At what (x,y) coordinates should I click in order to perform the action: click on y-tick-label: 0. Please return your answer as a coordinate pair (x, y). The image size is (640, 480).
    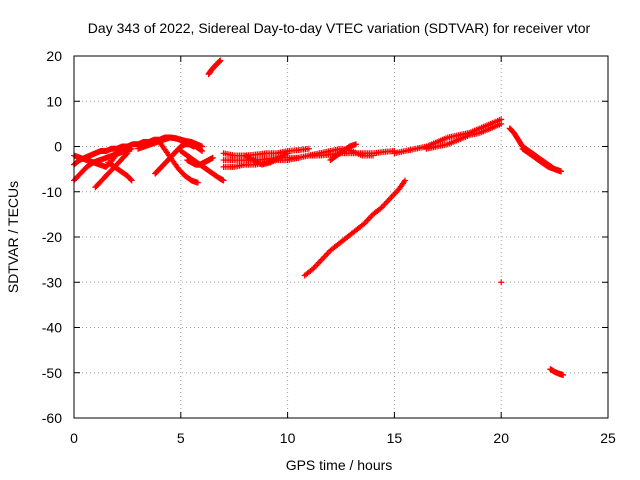
    Looking at the image, I should click on (58, 147).